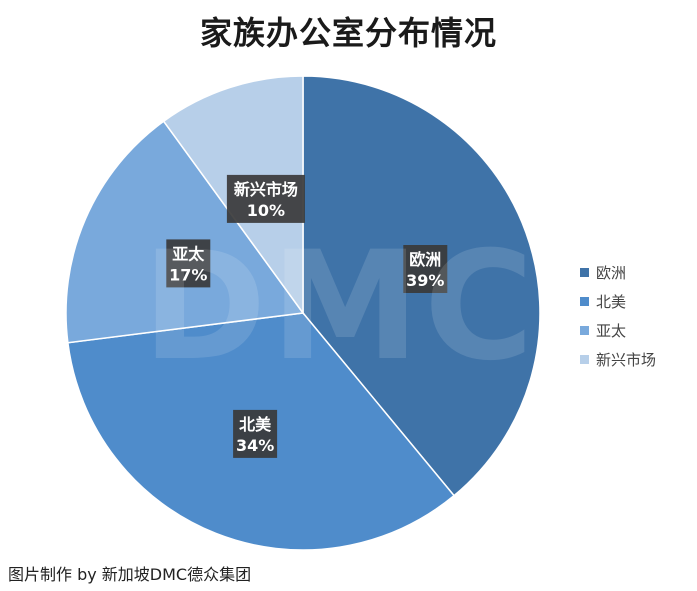 Image resolution: width=697 pixels, height=591 pixels. I want to click on legend-item-0: 欧洲, so click(618, 272).